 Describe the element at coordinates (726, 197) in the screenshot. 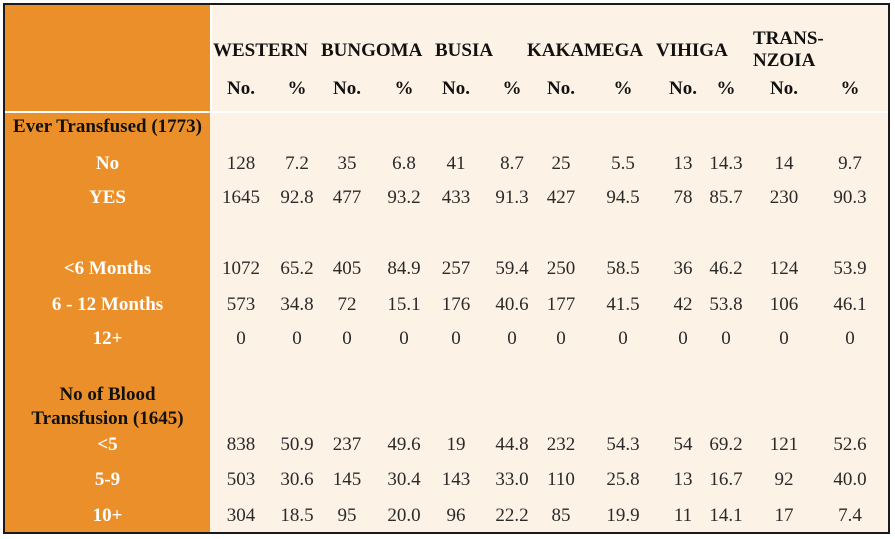

I see `table-cell: 85.7` at that location.